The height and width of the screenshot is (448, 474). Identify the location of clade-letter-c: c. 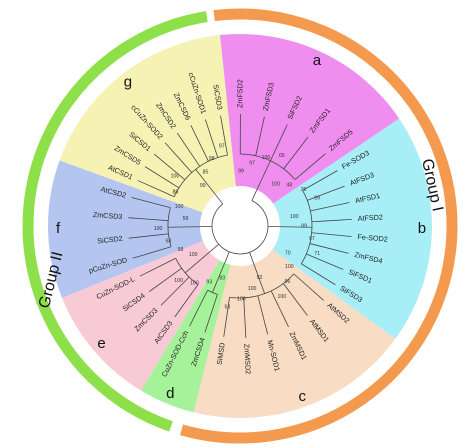
(302, 396).